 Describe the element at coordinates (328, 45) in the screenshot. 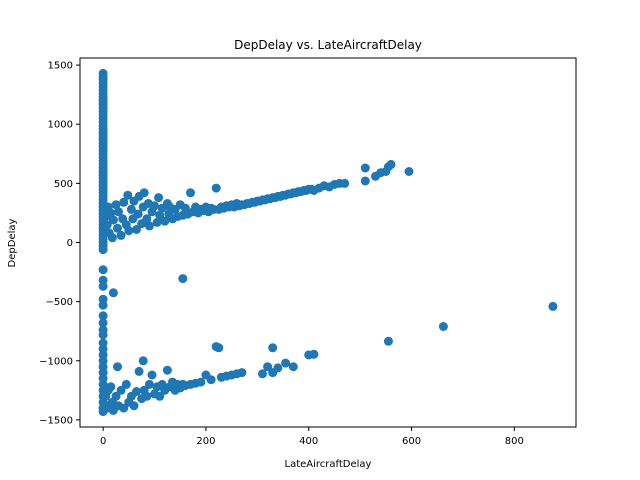

I see `chart-title: DepDelay vs. LateAircraftDelay` at that location.